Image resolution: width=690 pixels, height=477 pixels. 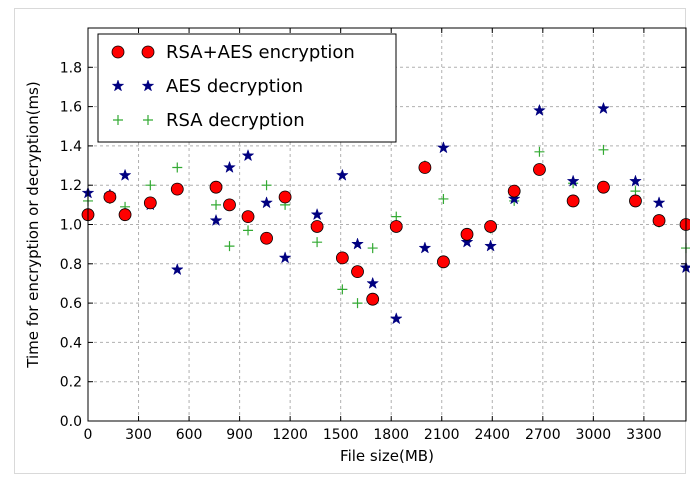 I want to click on legend-entry-rsa-aes-encryption: RSA+AES encryption, so click(x=233, y=52).